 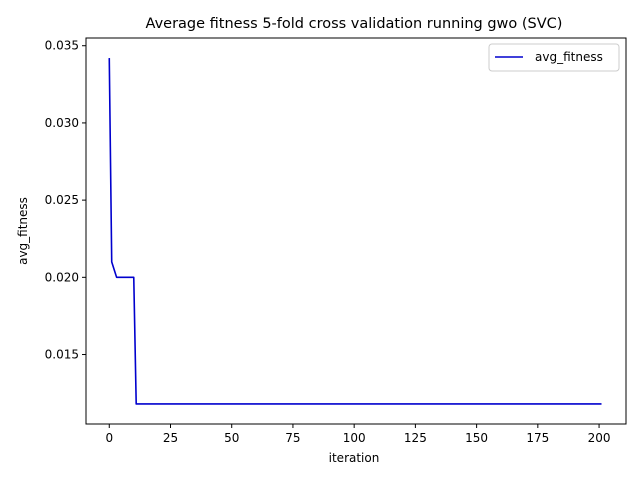 I want to click on x-tick-label: 100, so click(x=354, y=438).